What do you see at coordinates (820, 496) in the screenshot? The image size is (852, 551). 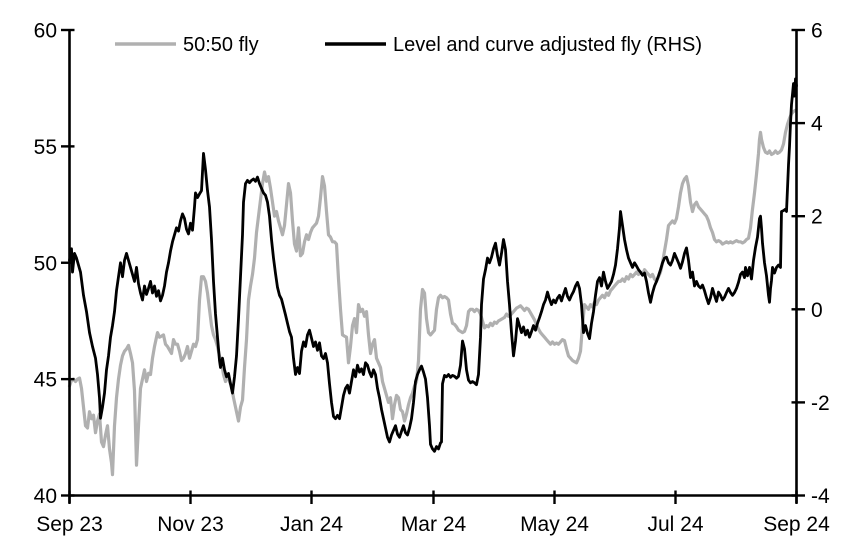 I see `y-axis-right-tick-label: -4` at bounding box center [820, 496].